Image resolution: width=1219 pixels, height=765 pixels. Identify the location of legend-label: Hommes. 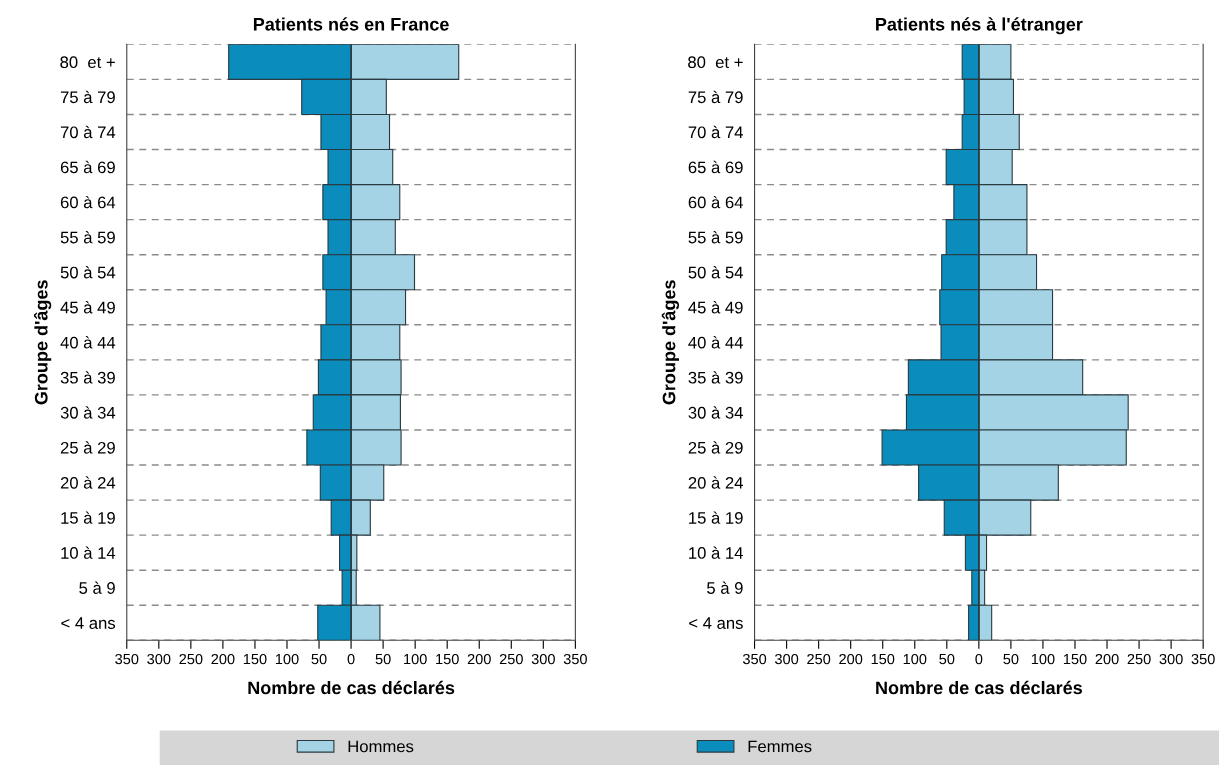
(381, 746).